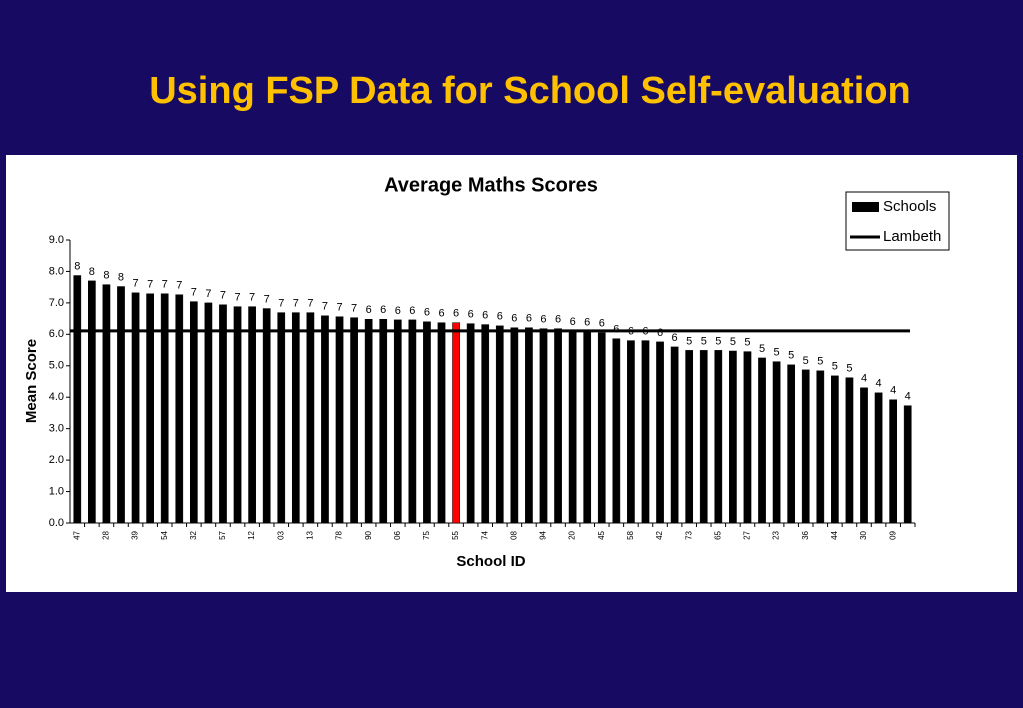 The width and height of the screenshot is (1023, 708). Describe the element at coordinates (251, 534) in the screenshot. I see `x-tick-label: 12` at that location.